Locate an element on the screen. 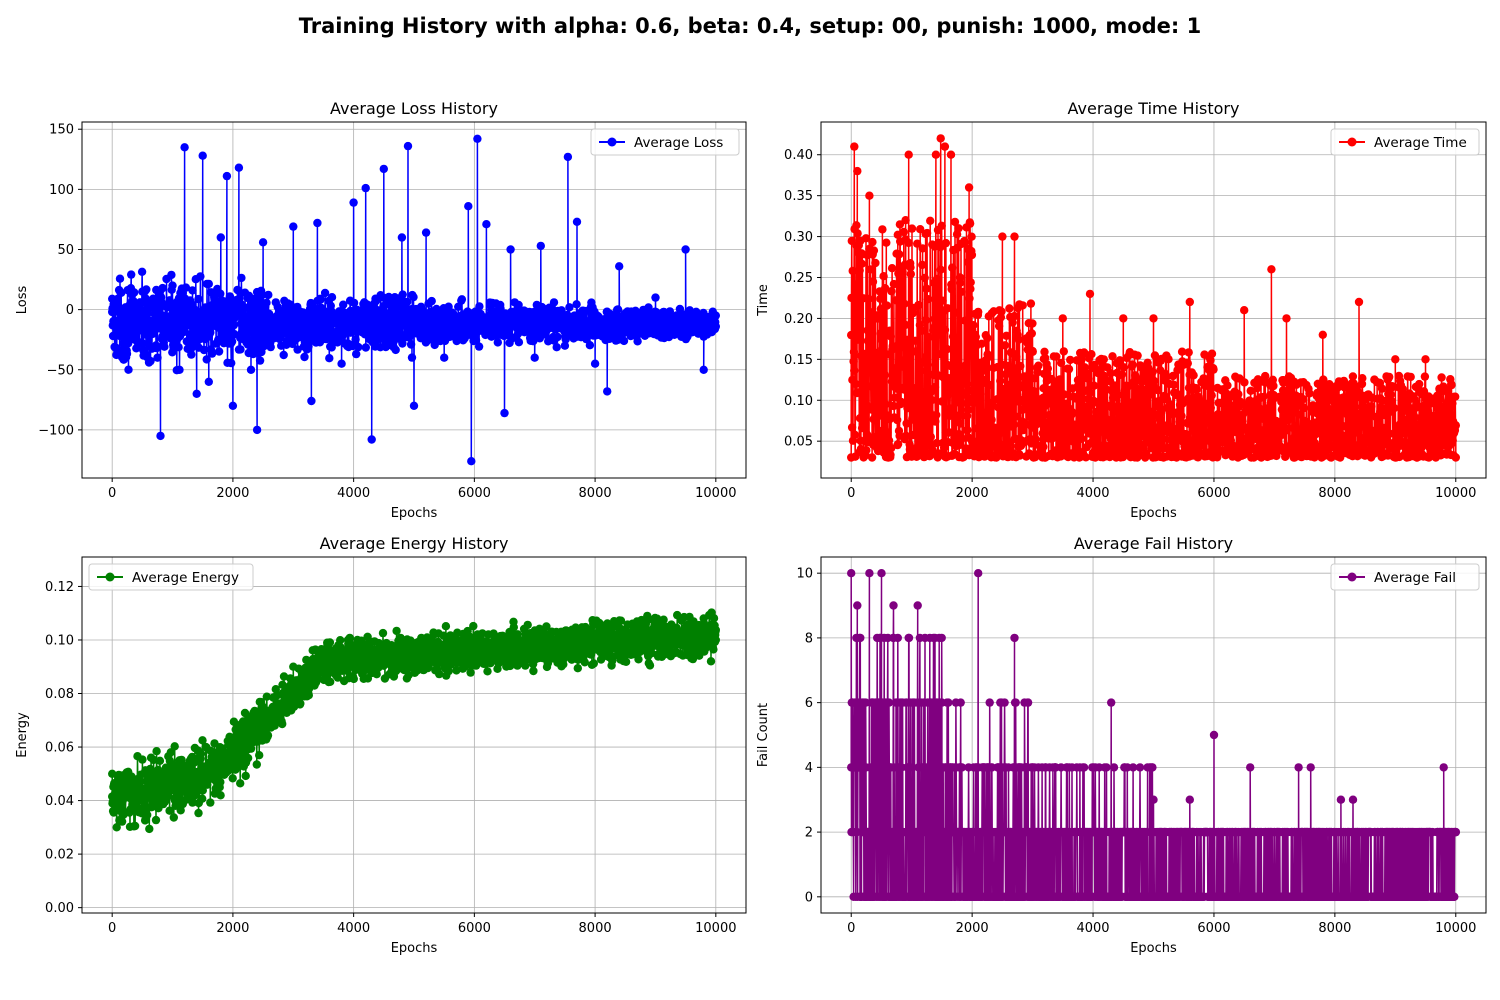 The height and width of the screenshot is (1000, 1500). y-tick-label: 150 is located at coordinates (61, 130).